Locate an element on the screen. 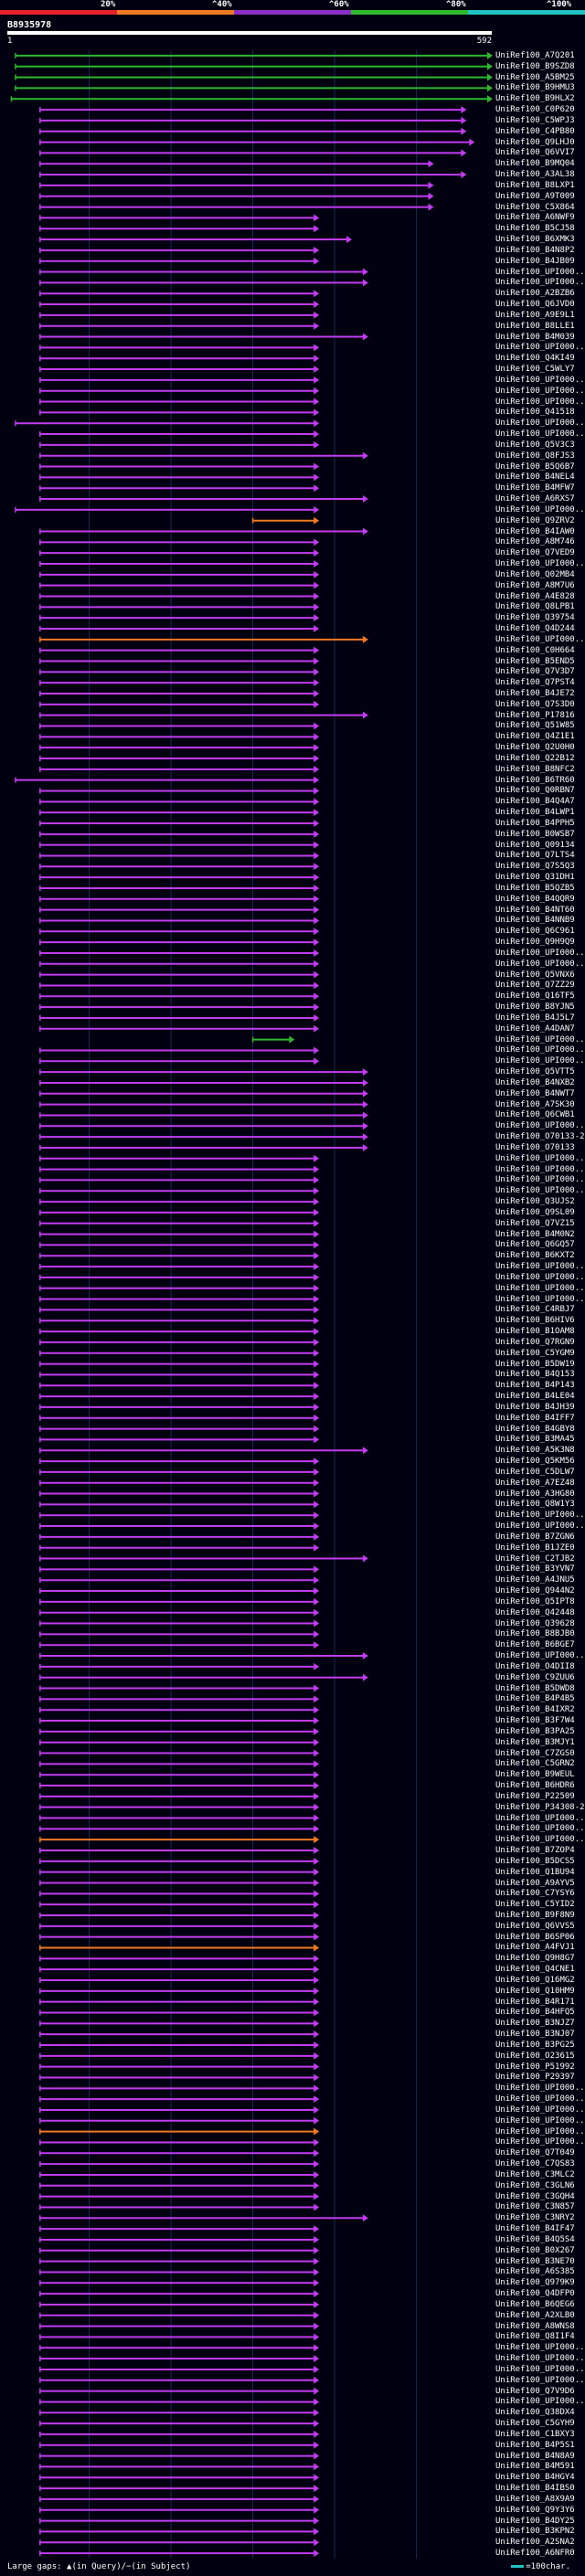 This screenshot has height=2576, width=585. hit-label: UniRef100_B4NXB2 is located at coordinates (535, 1082).